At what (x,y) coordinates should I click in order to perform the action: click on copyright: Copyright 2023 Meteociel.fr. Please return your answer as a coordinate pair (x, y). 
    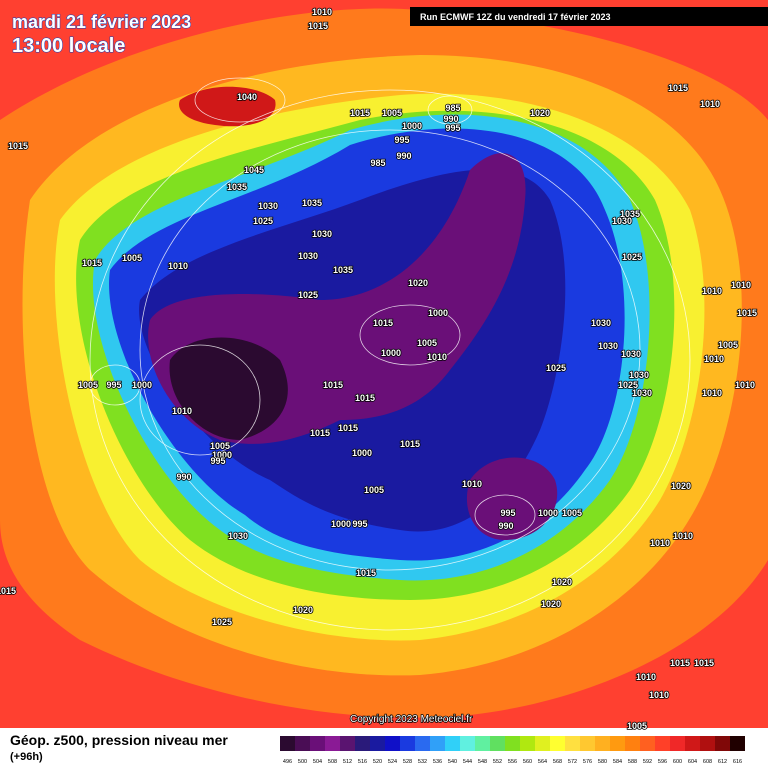
    Looking at the image, I should click on (411, 719).